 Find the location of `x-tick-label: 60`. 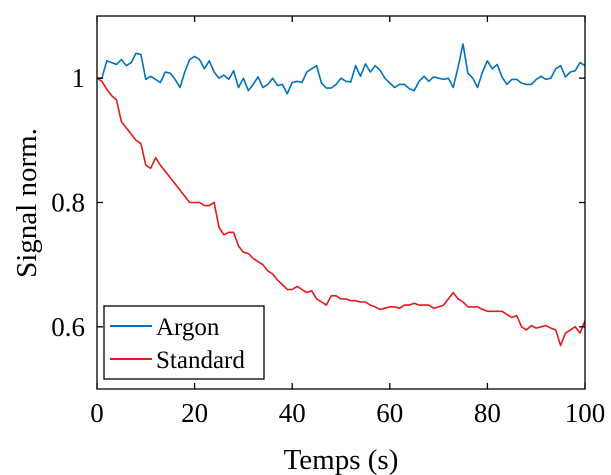

x-tick-label: 60 is located at coordinates (389, 413).